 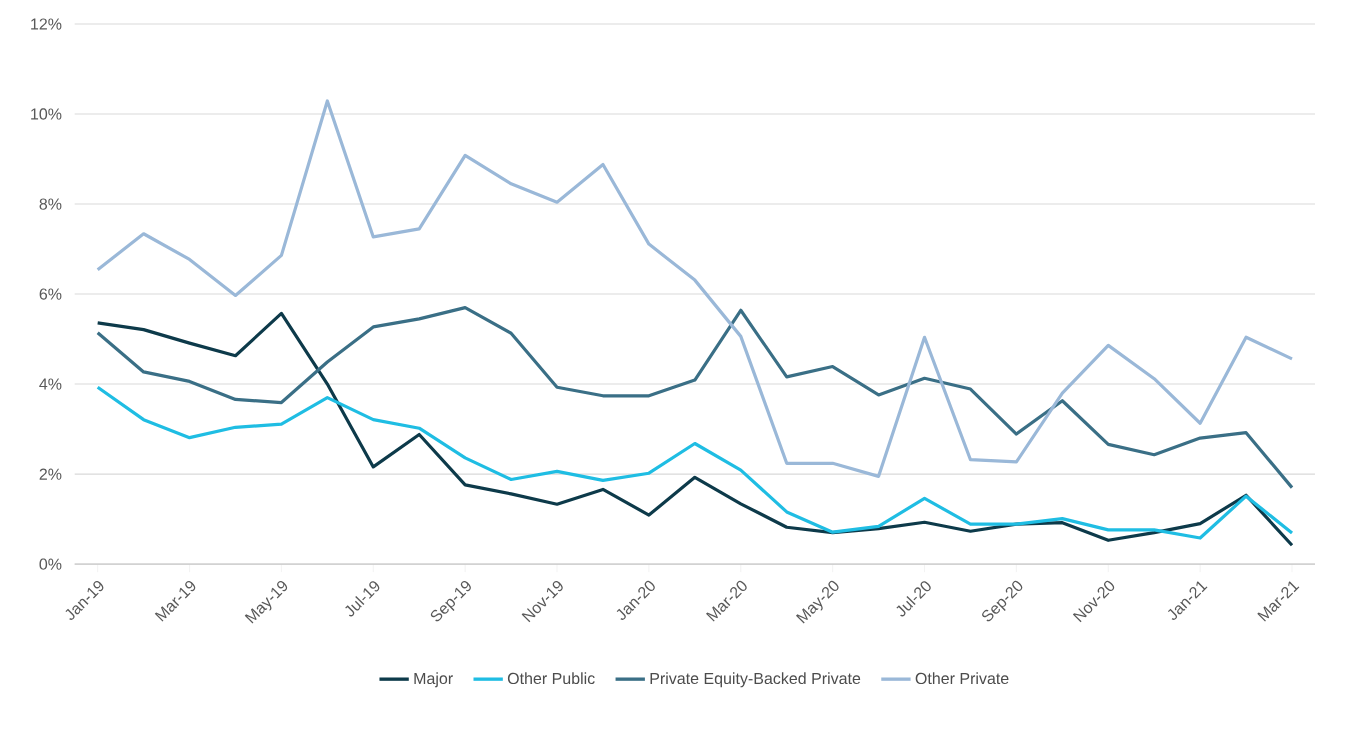 What do you see at coordinates (433, 680) in the screenshot?
I see `legend-label: Major` at bounding box center [433, 680].